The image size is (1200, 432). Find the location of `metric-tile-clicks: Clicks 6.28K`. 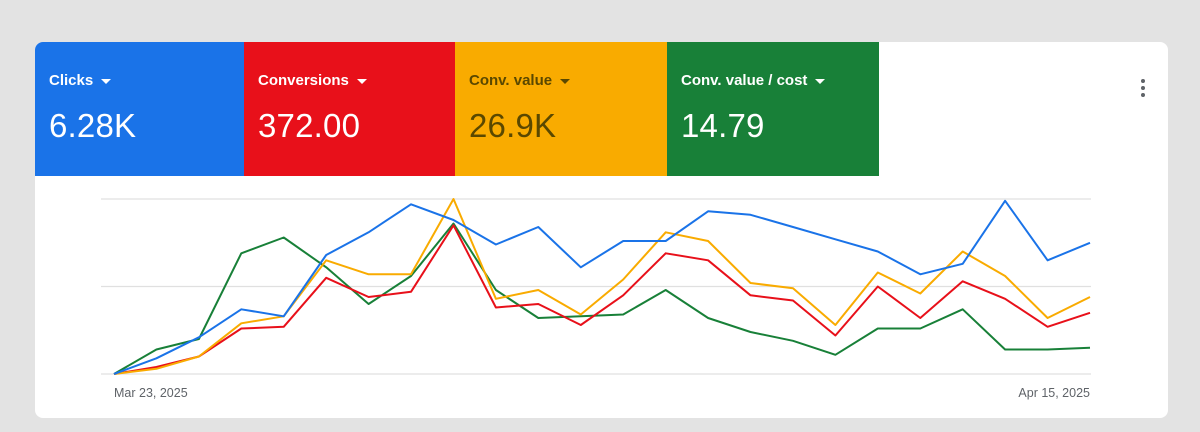

metric-tile-clicks: Clicks 6.28K is located at coordinates (139, 109).